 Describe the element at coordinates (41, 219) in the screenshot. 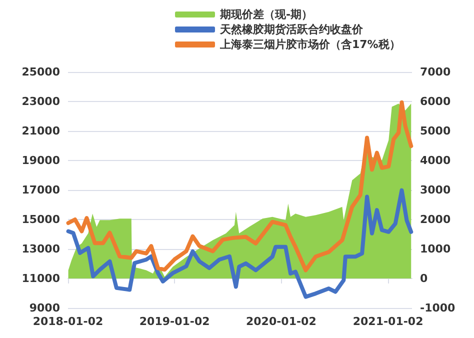

I see `y-tick-label: 15000` at that location.